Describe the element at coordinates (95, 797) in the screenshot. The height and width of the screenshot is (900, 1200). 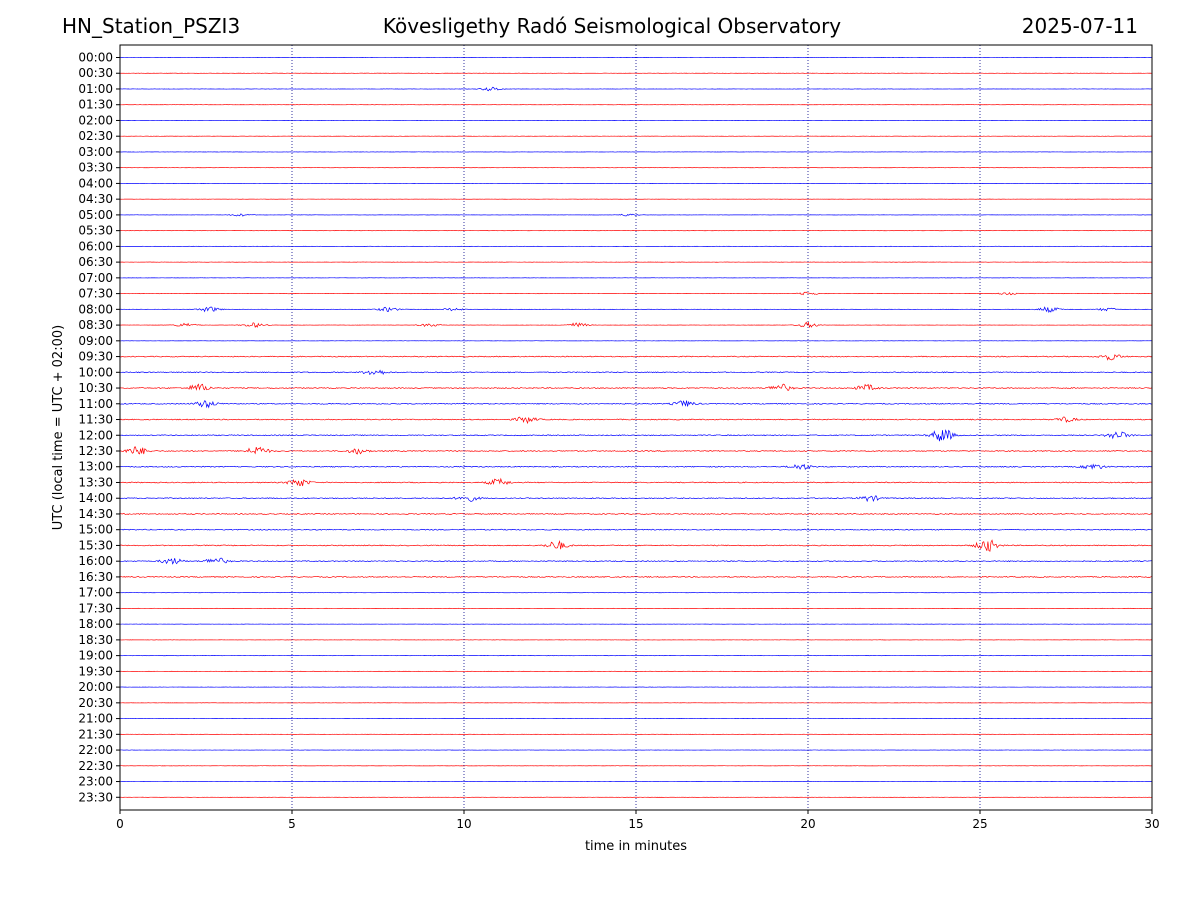
I see `y-tick-label: 23:30` at that location.